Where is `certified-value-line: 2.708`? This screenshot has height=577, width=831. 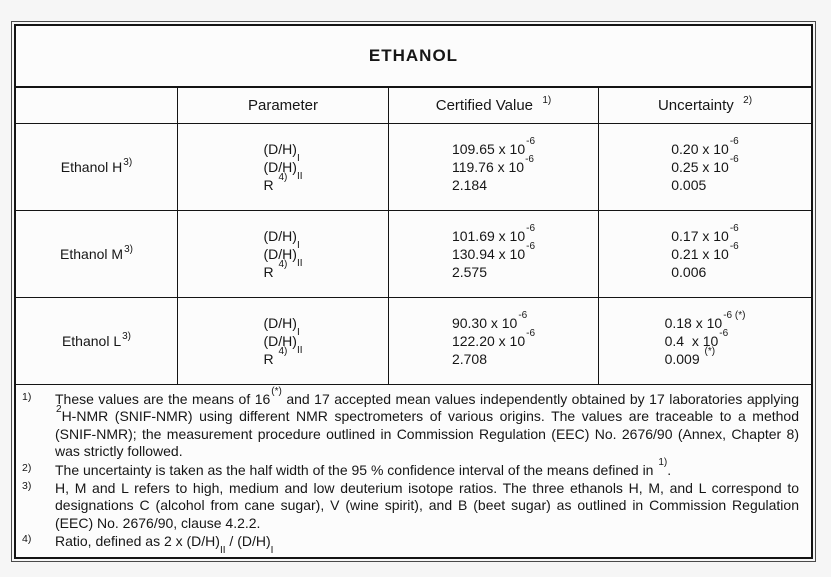 certified-value-line: 2.708 is located at coordinates (469, 359).